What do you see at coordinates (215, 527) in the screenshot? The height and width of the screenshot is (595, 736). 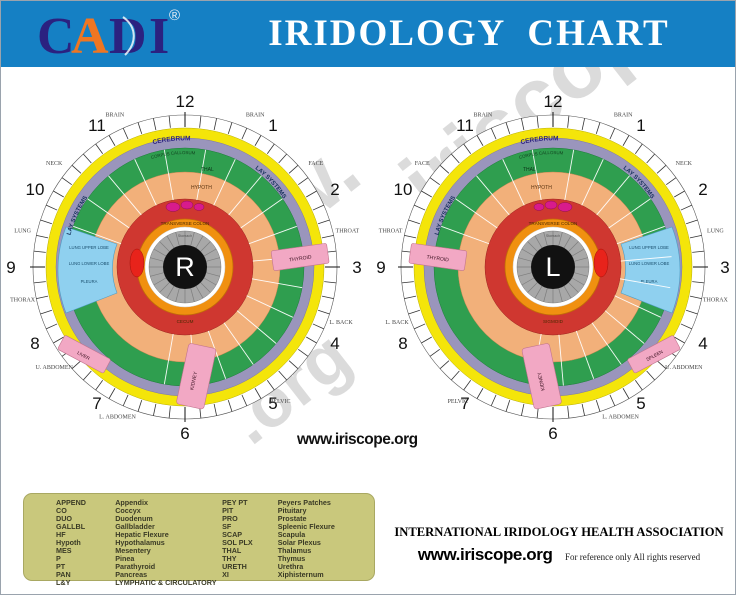 I see `legend-row: GALLBL Gallbladder SF Spleenic Flexure` at bounding box center [215, 527].